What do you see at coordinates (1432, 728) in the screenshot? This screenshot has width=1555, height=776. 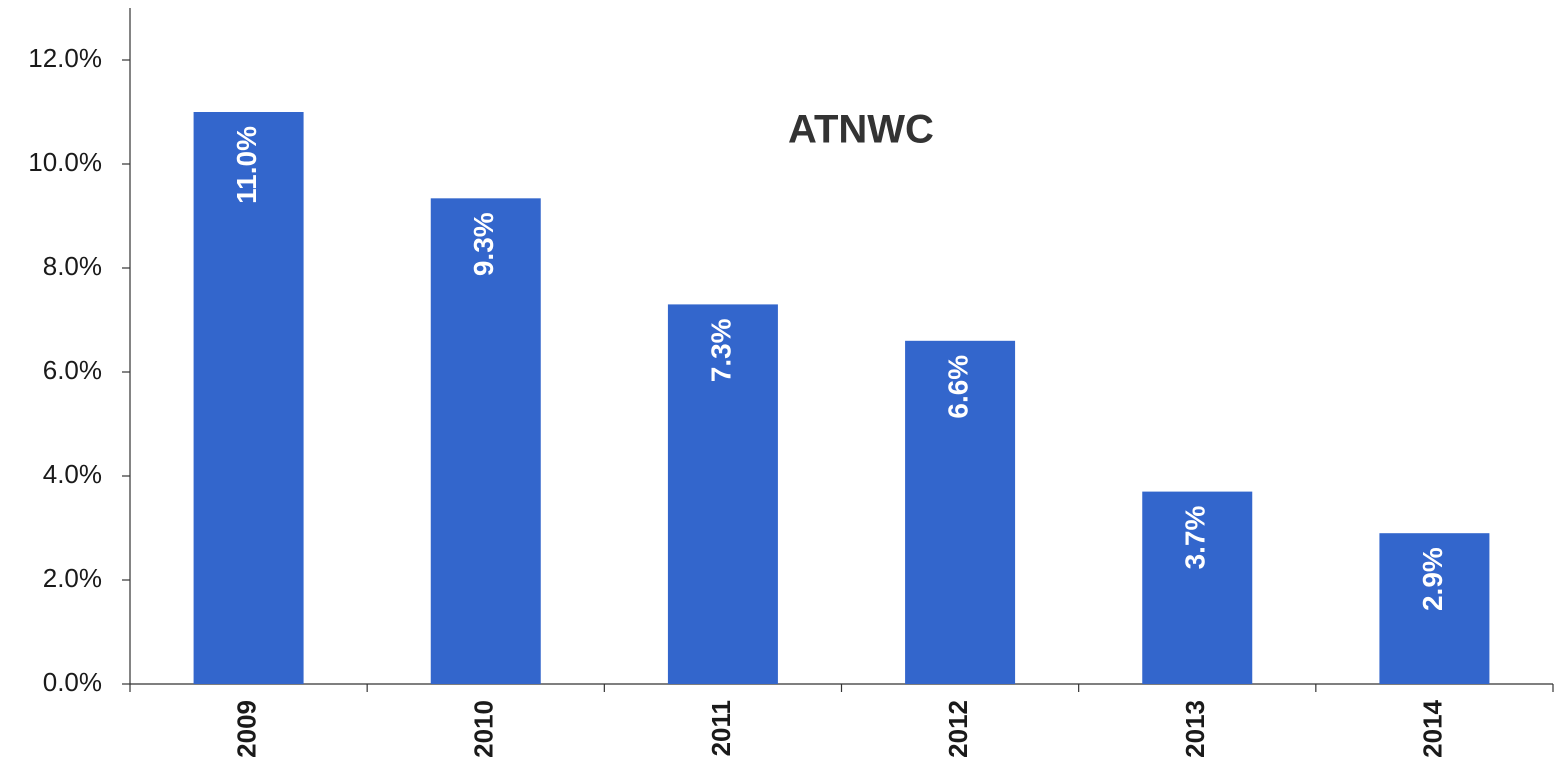 I see `x-tick-label: 2014` at bounding box center [1432, 728].